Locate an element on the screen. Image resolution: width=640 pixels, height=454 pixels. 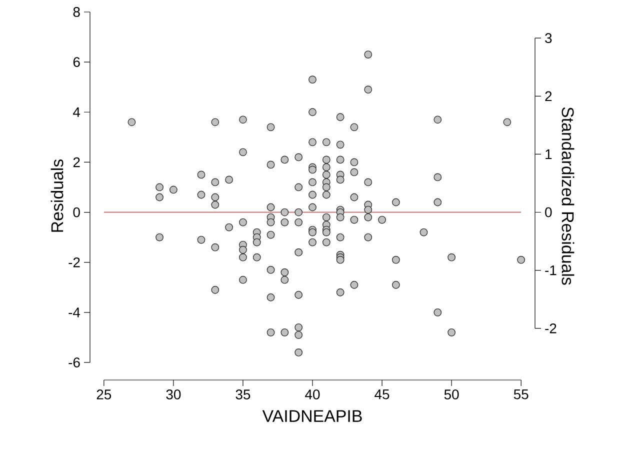
y2-tick-label: 2 is located at coordinates (548, 96).